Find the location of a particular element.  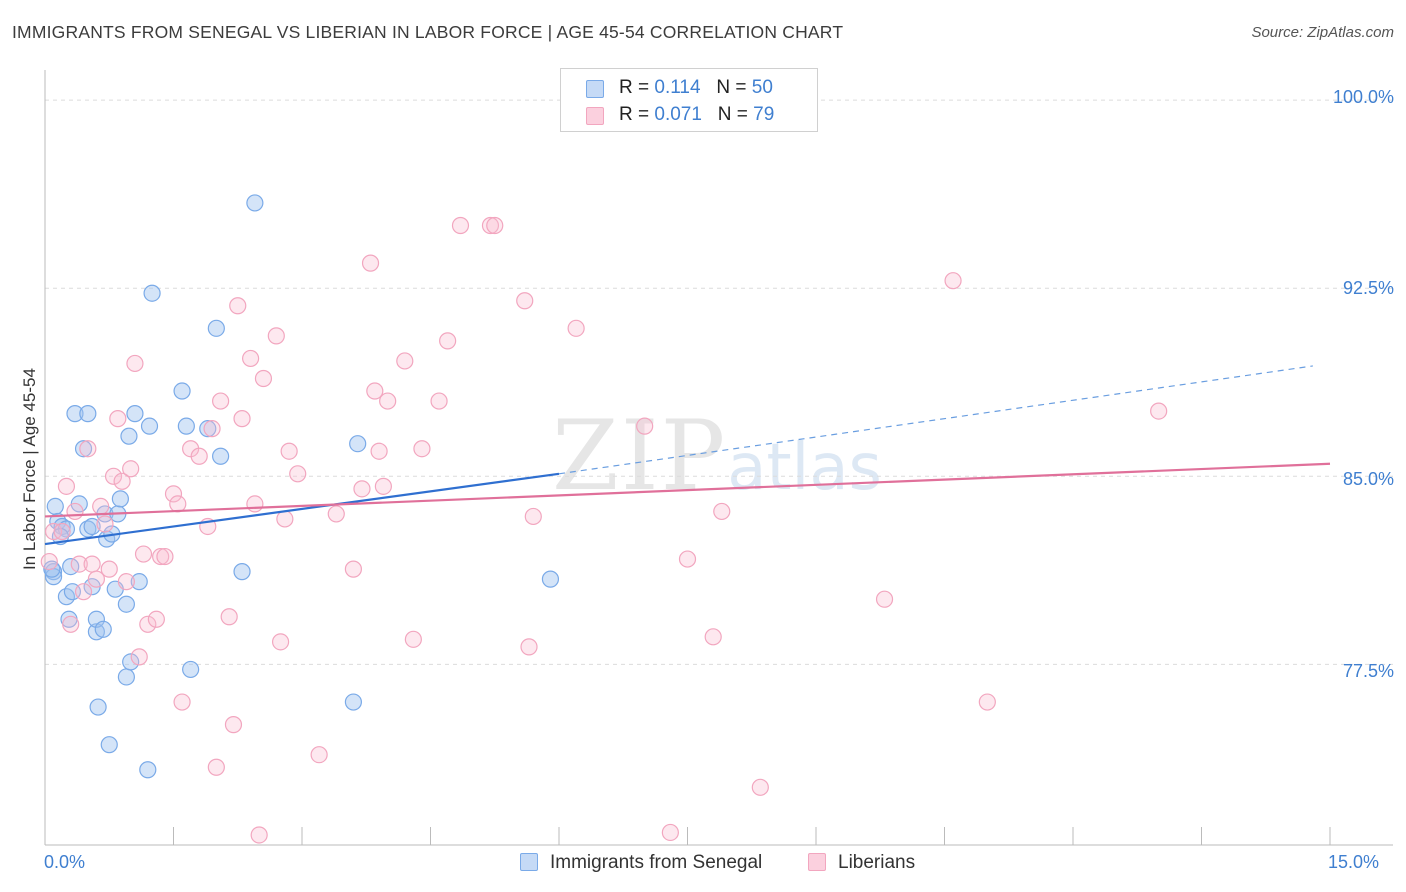

y-tick-label-100: 100.0% is located at coordinates (1363, 97).